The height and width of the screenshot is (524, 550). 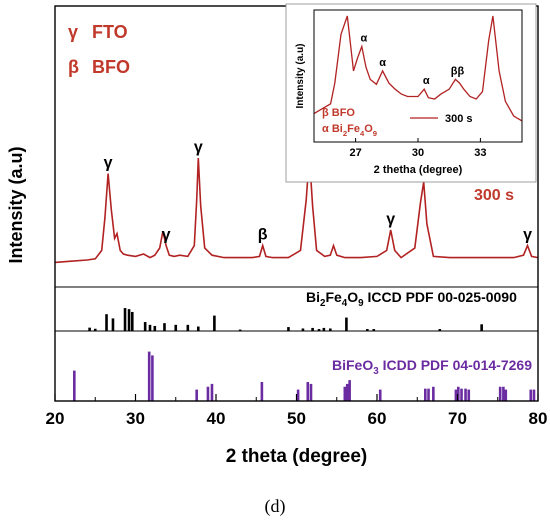 I want to click on y-axis-label: Intensity (a.u), so click(x=16, y=204).